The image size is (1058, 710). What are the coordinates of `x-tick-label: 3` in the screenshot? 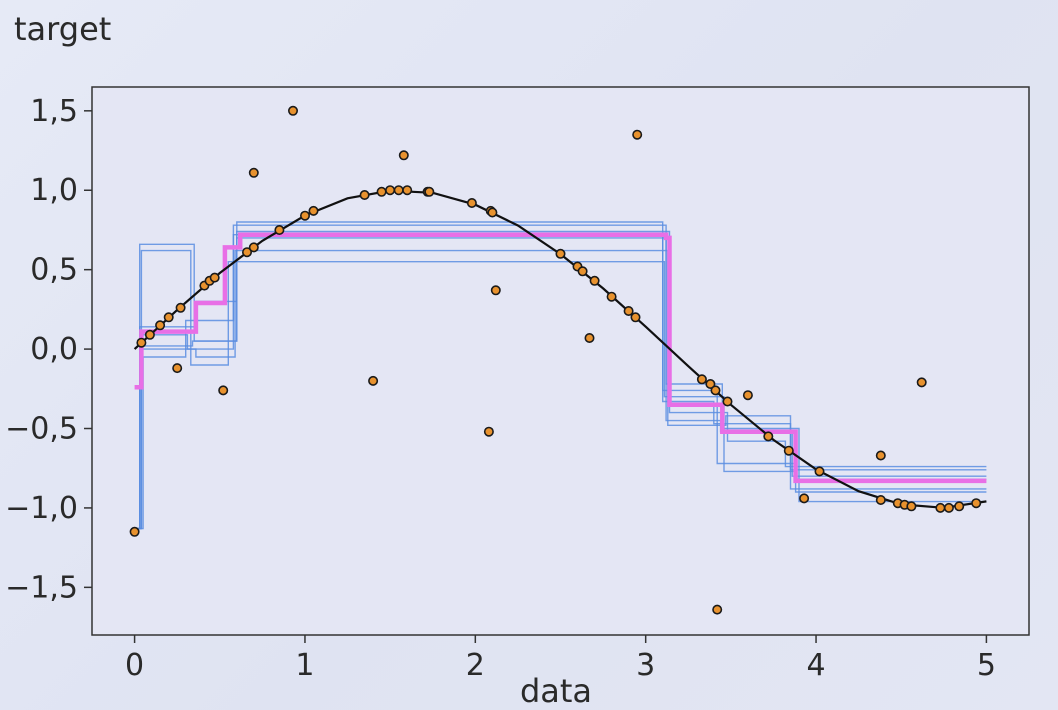 It's located at (645, 665).